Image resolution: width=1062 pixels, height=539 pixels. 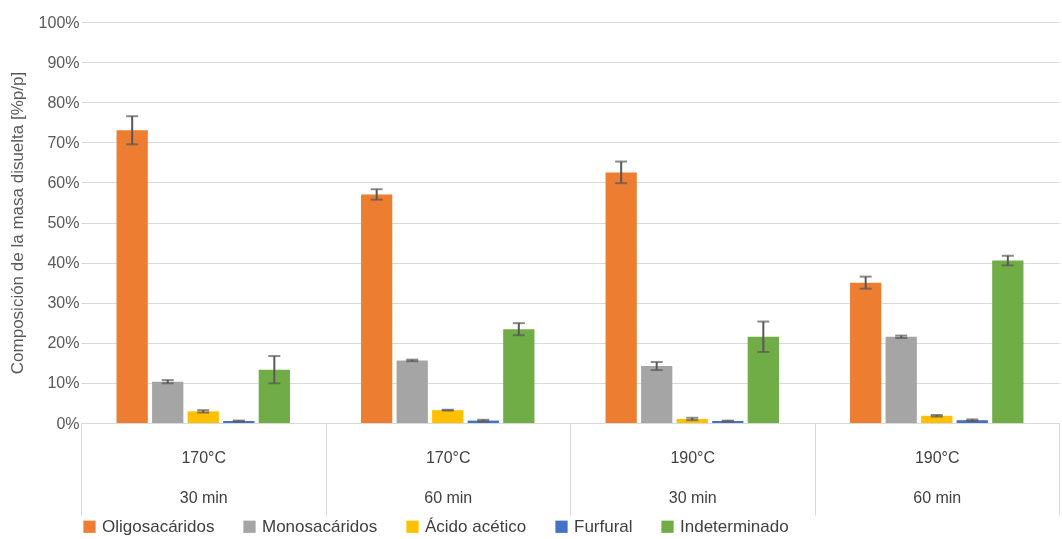 What do you see at coordinates (692, 477) in the screenshot?
I see `category-label: 190°C 30 min` at bounding box center [692, 477].